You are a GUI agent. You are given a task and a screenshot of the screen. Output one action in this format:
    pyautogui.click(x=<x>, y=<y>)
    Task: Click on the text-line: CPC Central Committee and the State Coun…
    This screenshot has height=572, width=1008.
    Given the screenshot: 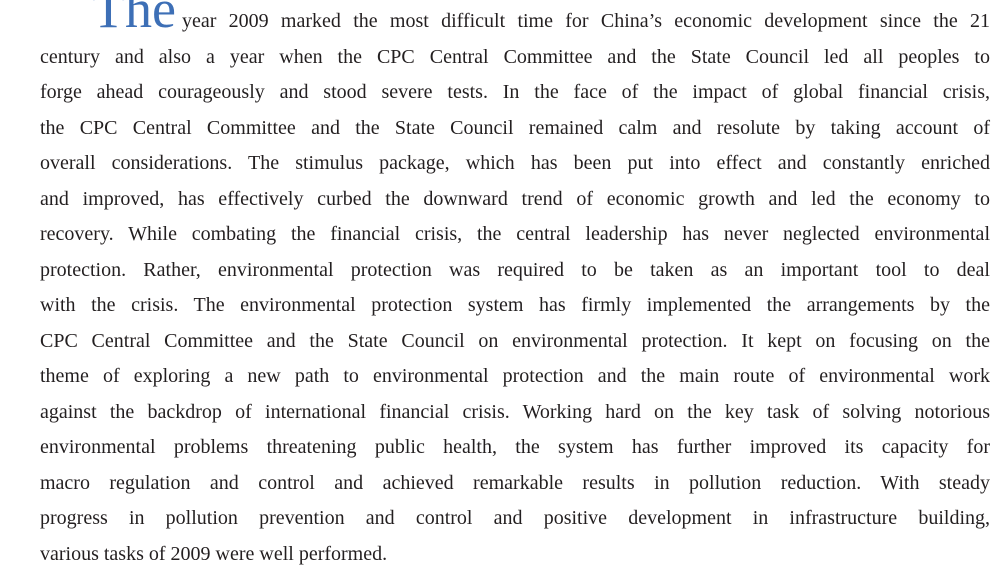 What is the action you would take?
    pyautogui.click(x=515, y=342)
    